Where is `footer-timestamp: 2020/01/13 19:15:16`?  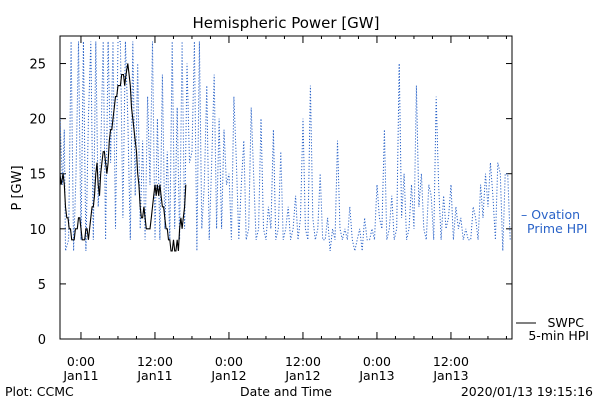 footer-timestamp: 2020/01/13 19:15:16 is located at coordinates (527, 391).